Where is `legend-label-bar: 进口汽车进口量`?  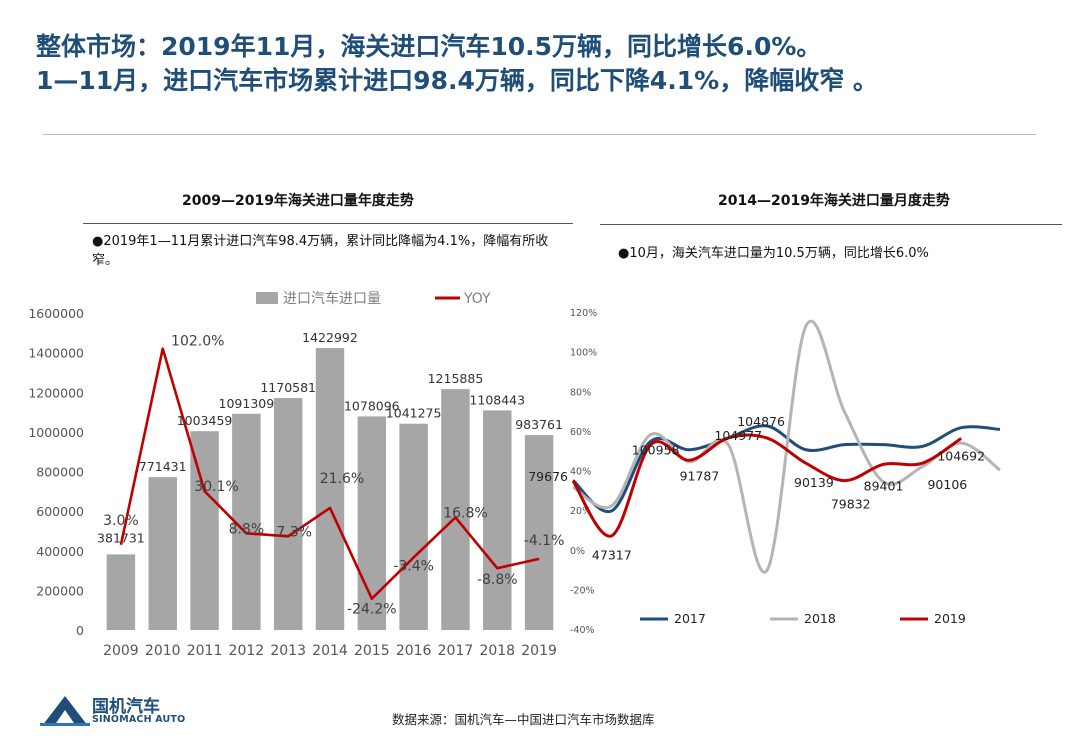 legend-label-bar: 进口汽车进口量 is located at coordinates (332, 298).